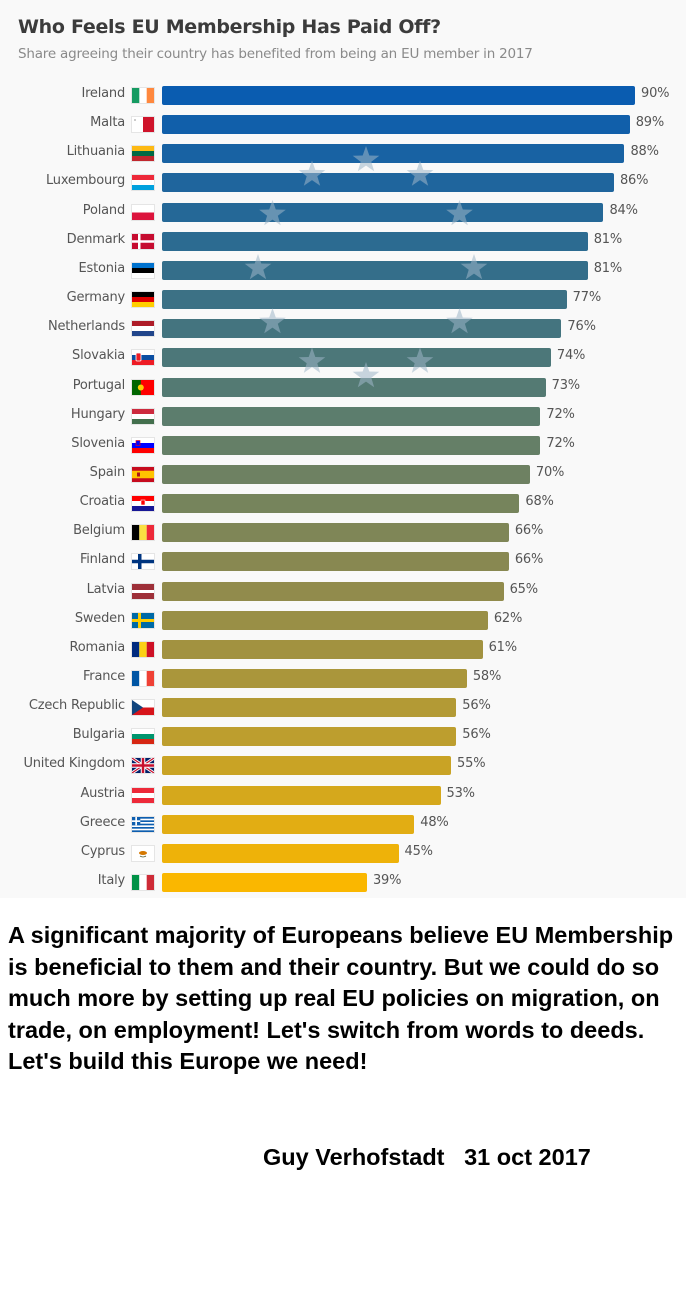 This screenshot has width=686, height=1294. I want to click on category-label: Croatia, so click(102, 502).